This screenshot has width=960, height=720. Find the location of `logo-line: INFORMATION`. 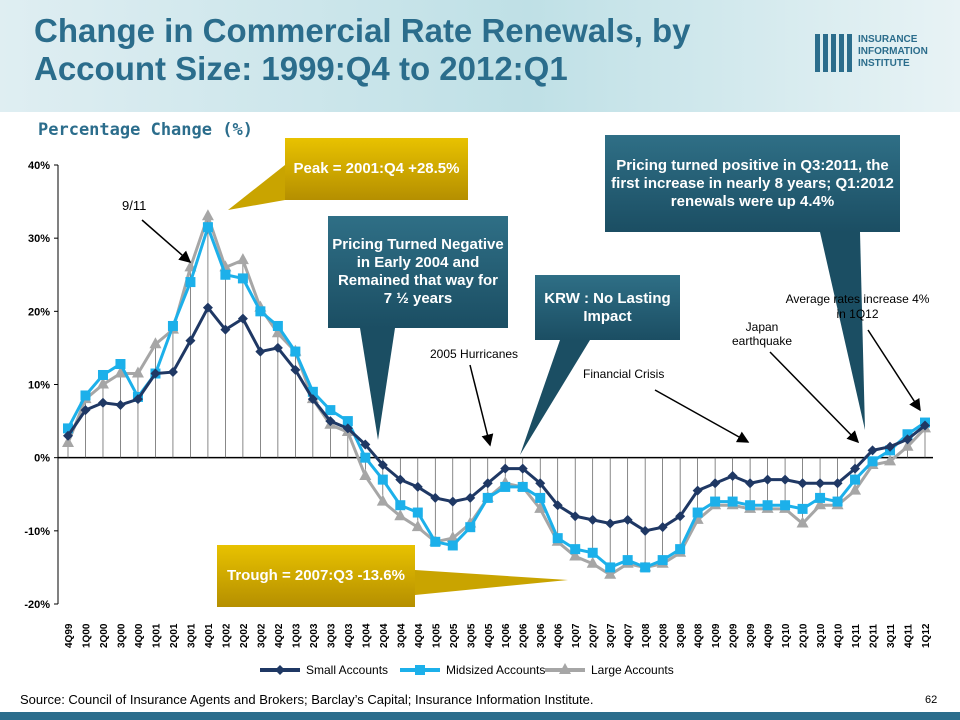

logo-line: INFORMATION is located at coordinates (893, 51).